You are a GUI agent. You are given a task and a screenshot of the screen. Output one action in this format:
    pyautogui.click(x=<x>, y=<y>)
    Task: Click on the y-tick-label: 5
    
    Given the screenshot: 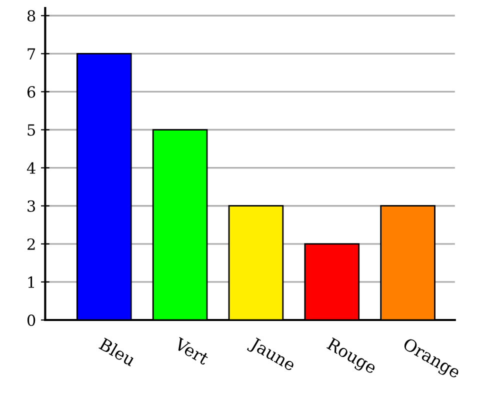 What is the action you would take?
    pyautogui.click(x=31, y=130)
    